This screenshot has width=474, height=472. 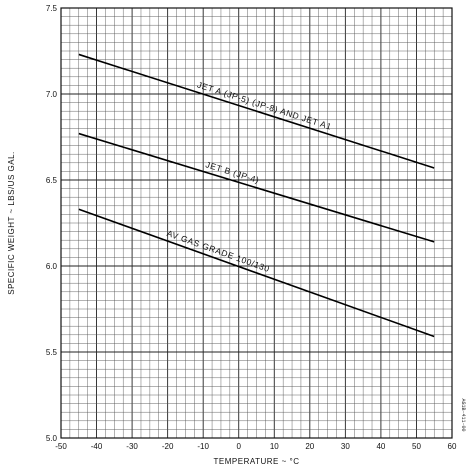 I want to click on y-tick-label: 6.5, so click(x=52, y=180).